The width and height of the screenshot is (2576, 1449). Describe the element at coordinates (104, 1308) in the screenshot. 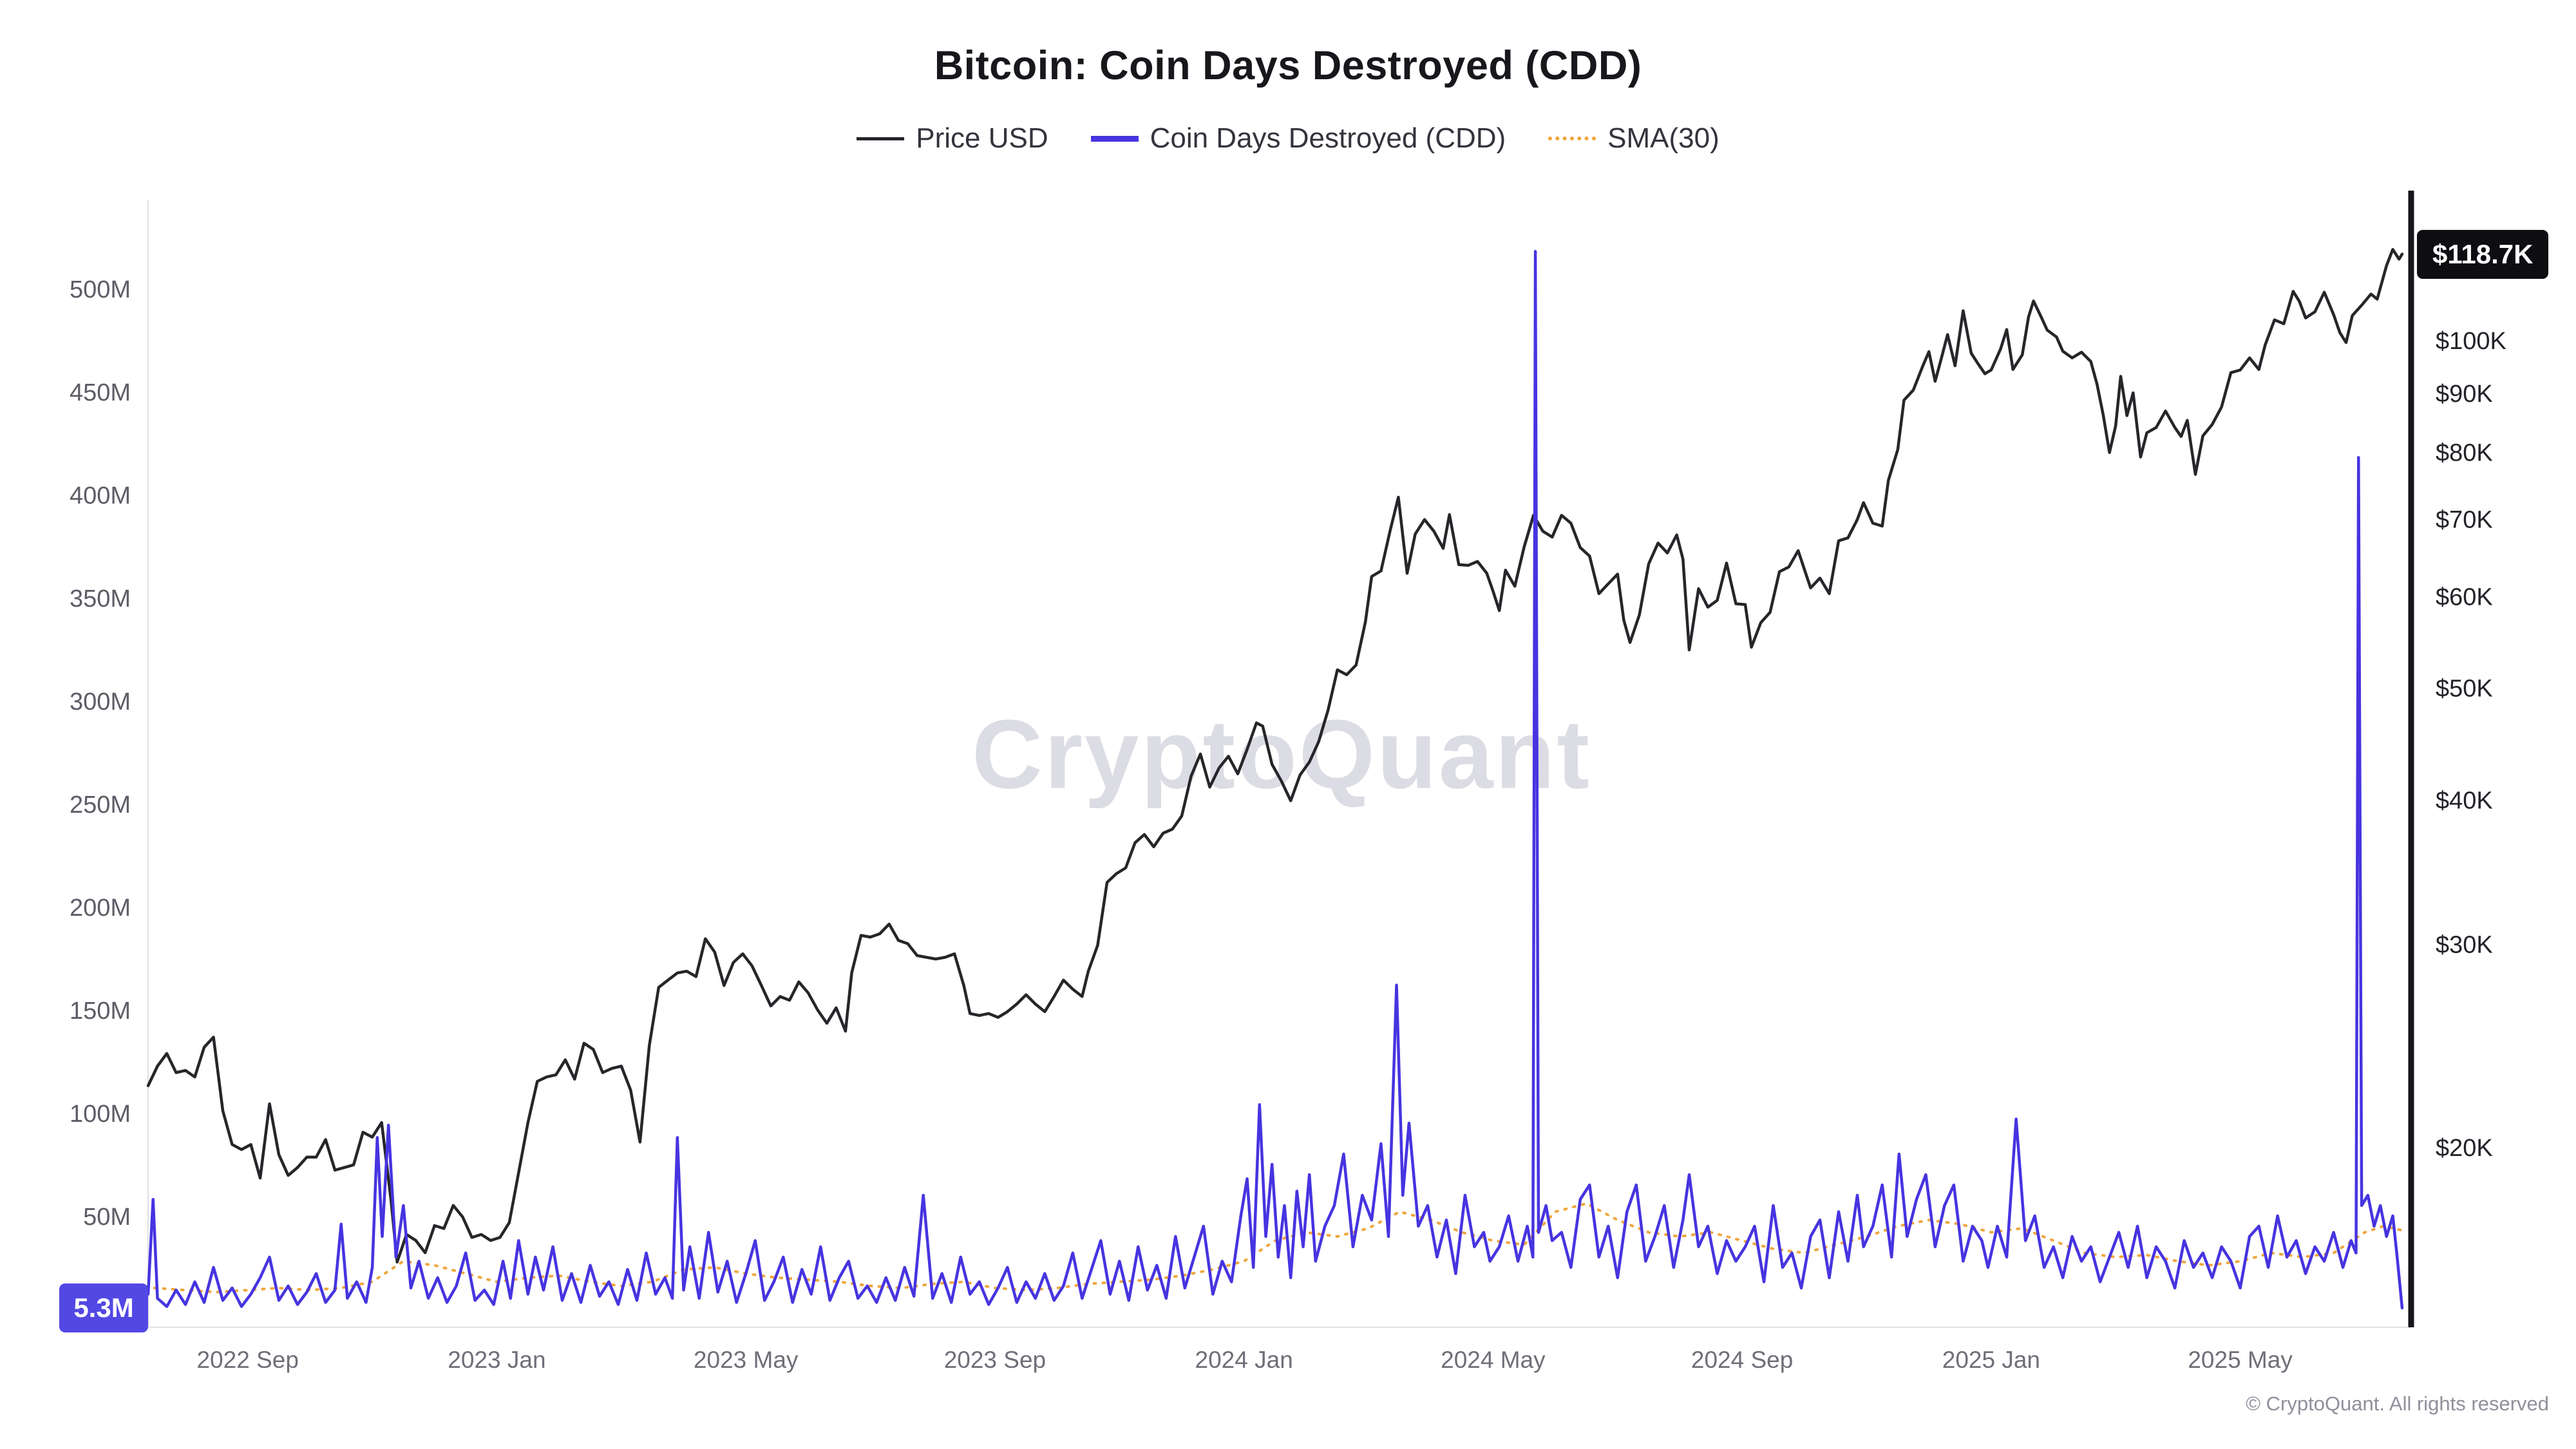

I see `current-cdd-badge: 5.3M` at that location.